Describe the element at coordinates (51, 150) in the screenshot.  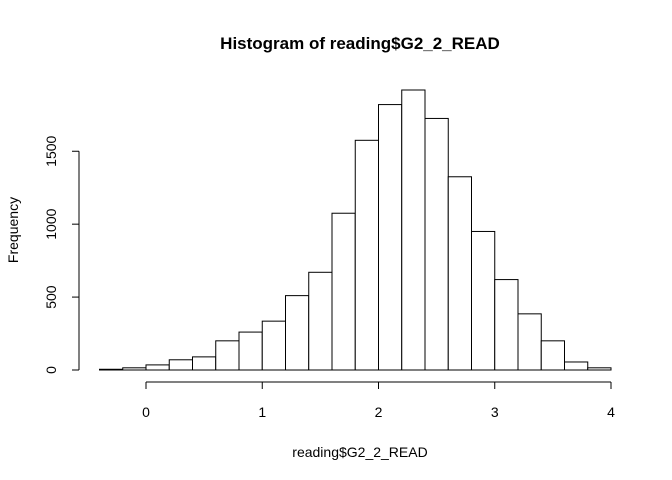
I see `y-tick-label-3: 1500` at that location.